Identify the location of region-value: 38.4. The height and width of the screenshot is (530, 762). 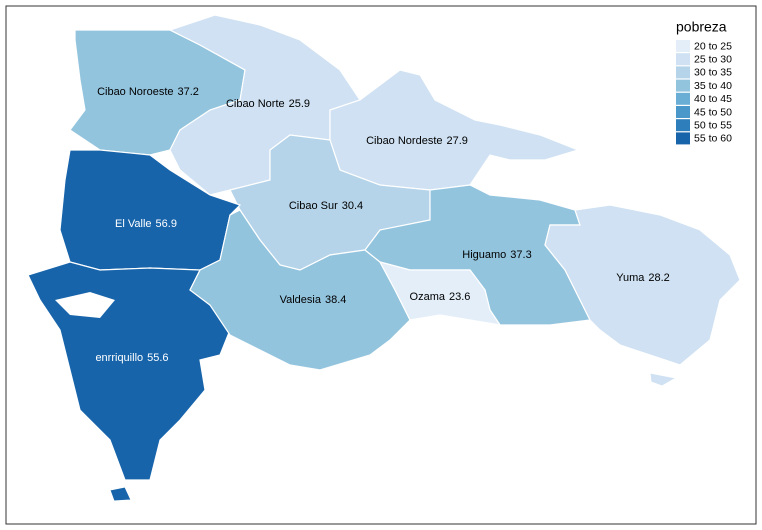
(335, 300).